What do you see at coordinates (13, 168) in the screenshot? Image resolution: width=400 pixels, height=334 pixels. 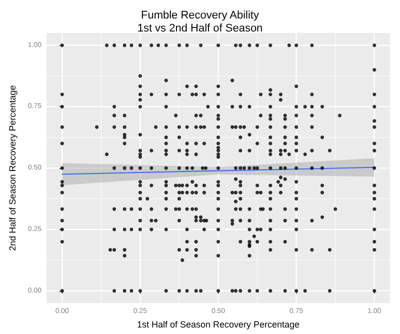 I see `y-axis-title: 2nd Half of Season Recovery Percentage` at bounding box center [13, 168].